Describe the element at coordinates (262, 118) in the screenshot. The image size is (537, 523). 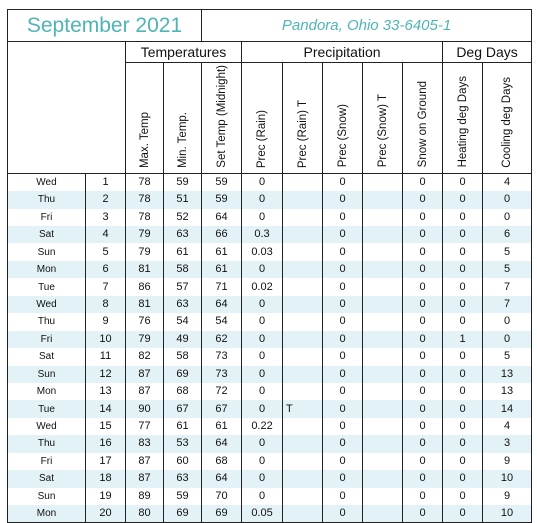
I see `column-header-prec-rain: Prec (Rain)` at that location.